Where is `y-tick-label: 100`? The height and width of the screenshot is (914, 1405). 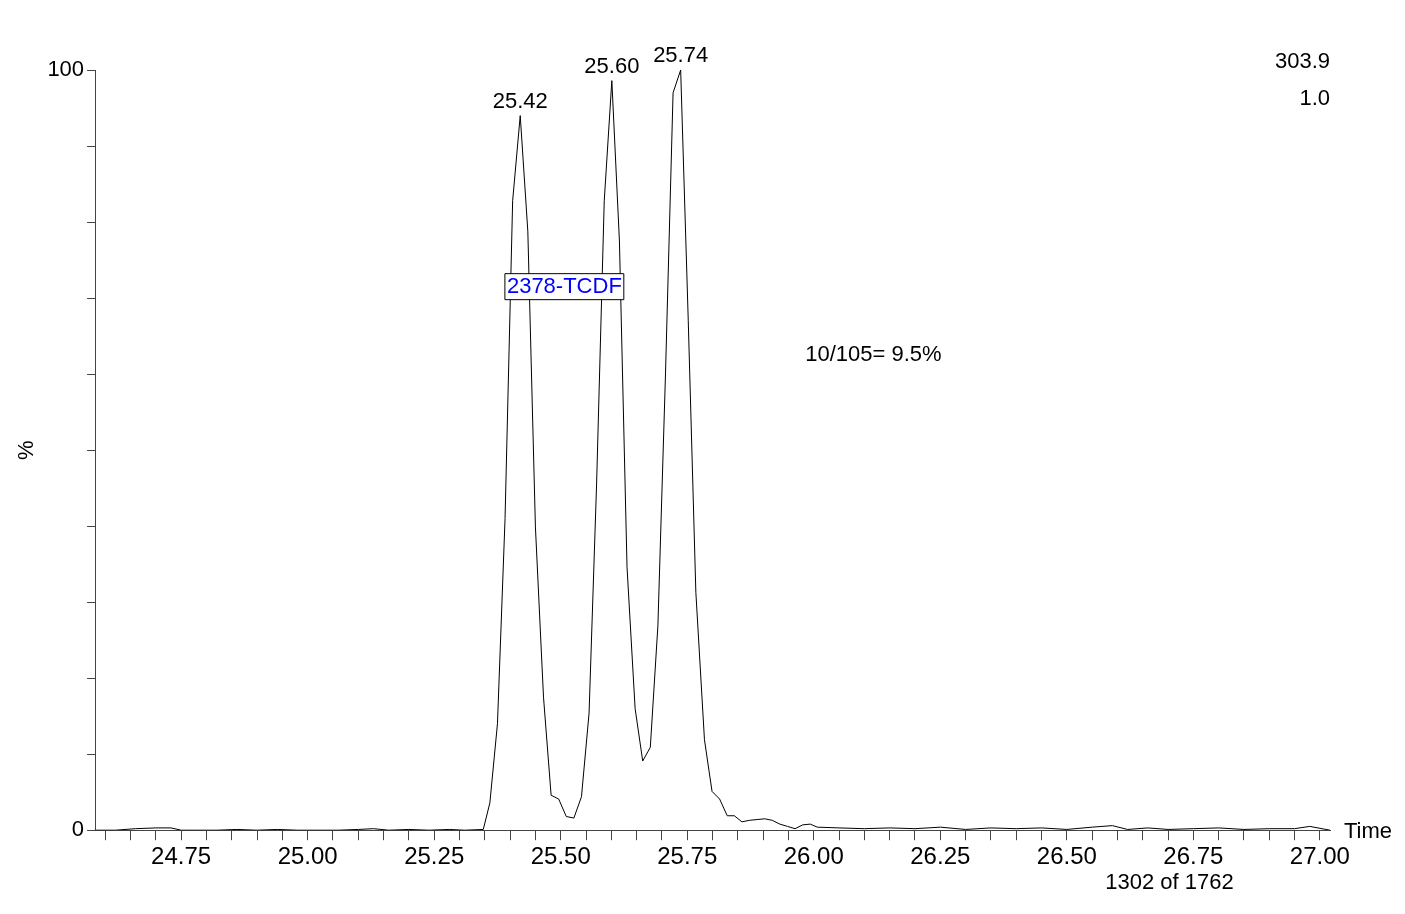 y-tick-label: 100 is located at coordinates (66, 69).